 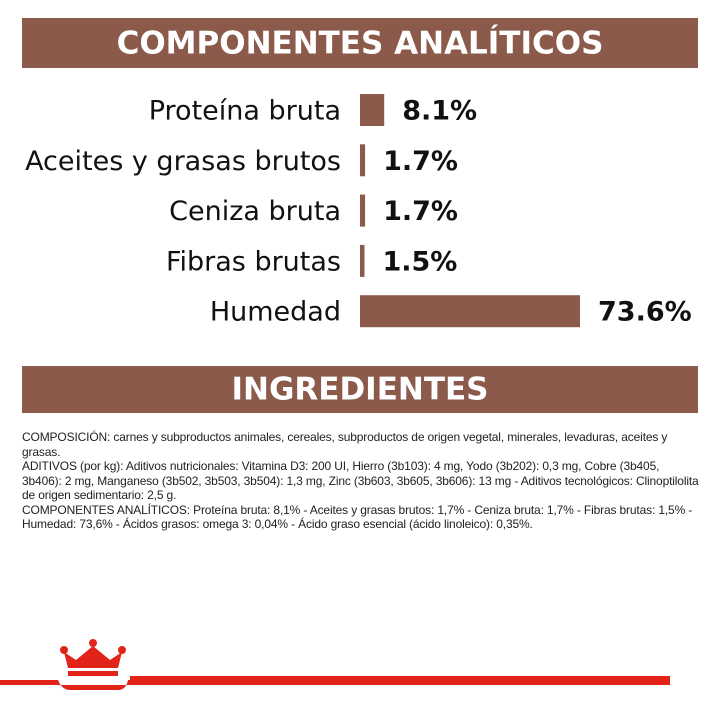 I want to click on crown-base, so click(x=93, y=673).